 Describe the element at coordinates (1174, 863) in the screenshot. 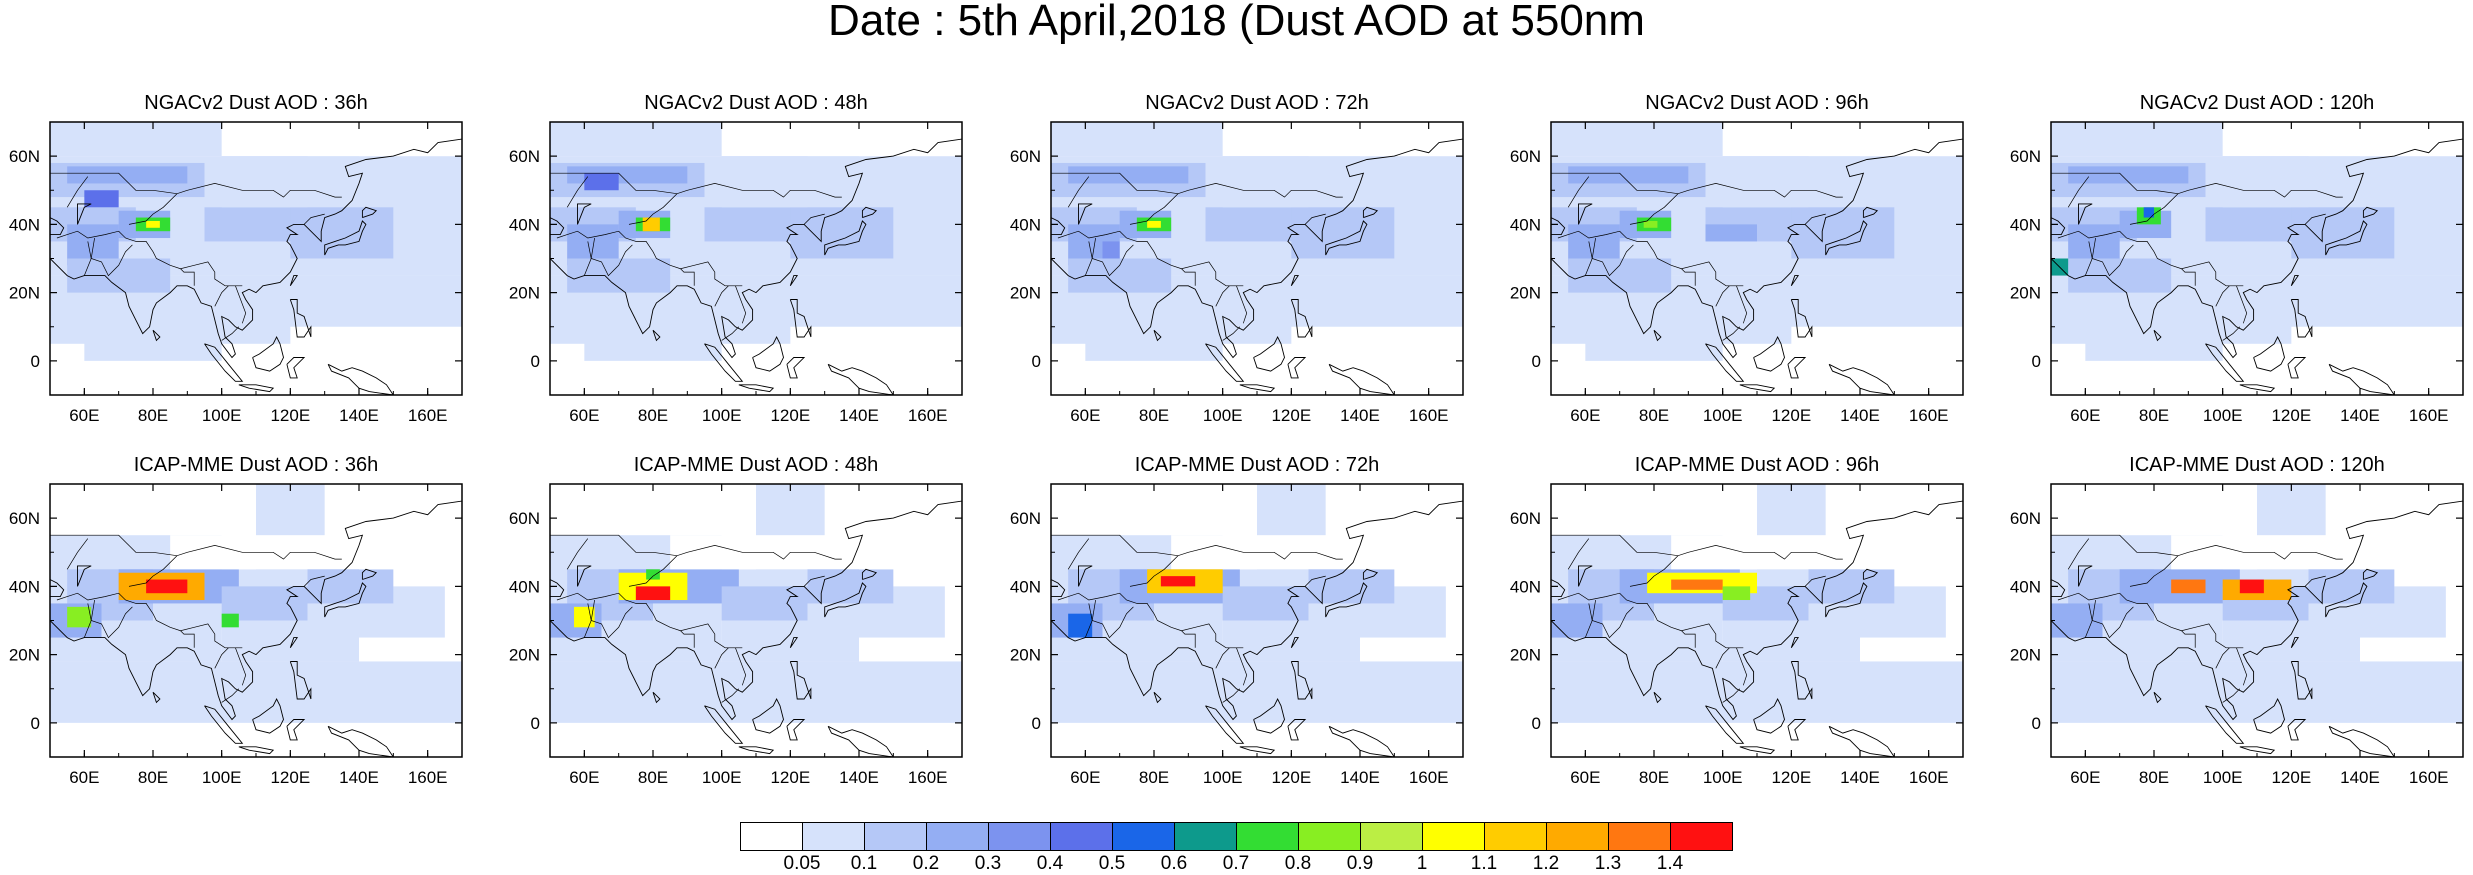

I see `colorbar-tick-label: 0.6` at that location.